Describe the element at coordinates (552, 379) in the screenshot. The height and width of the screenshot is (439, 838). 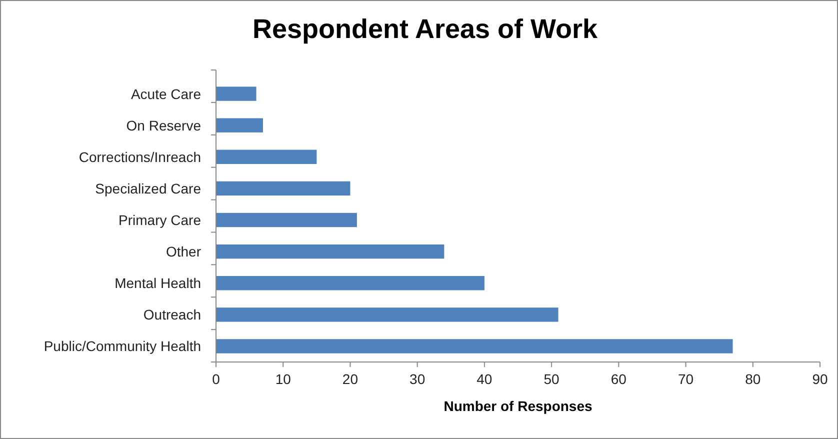
I see `x-tick-label: 50` at that location.